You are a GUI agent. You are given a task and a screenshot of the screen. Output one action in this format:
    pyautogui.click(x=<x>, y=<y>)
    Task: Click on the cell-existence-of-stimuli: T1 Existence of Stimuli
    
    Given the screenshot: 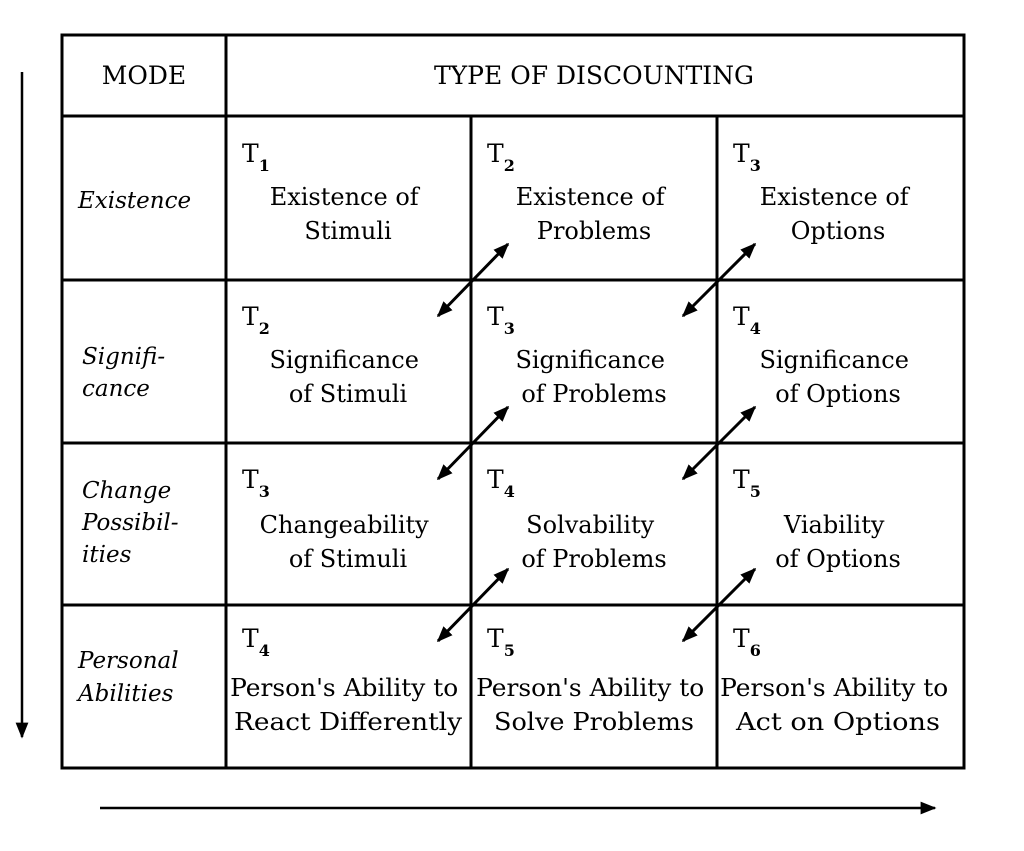 What is the action you would take?
    pyautogui.click(x=334, y=192)
    